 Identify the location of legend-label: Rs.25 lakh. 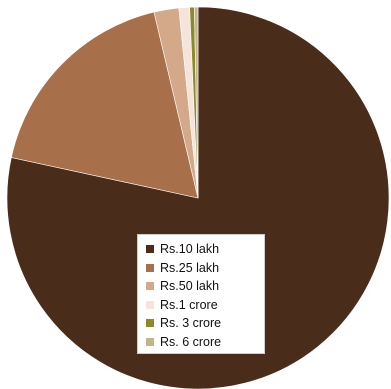
(190, 267).